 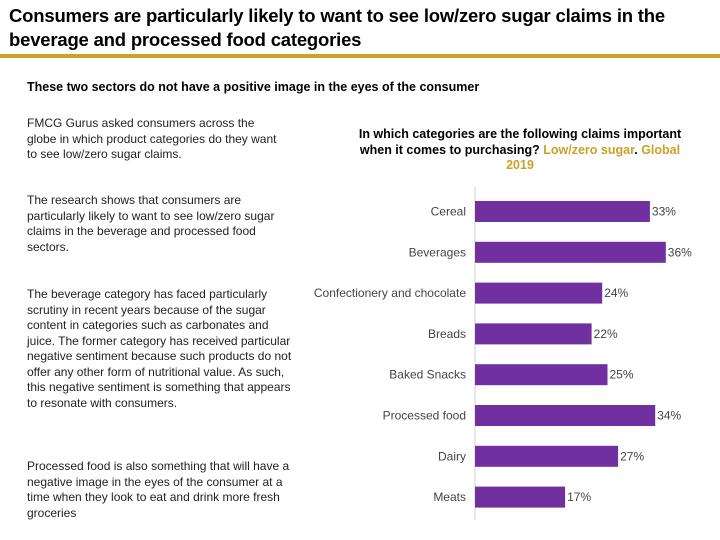 What do you see at coordinates (638, 149) in the screenshot?
I see `chart-title-sep: .` at bounding box center [638, 149].